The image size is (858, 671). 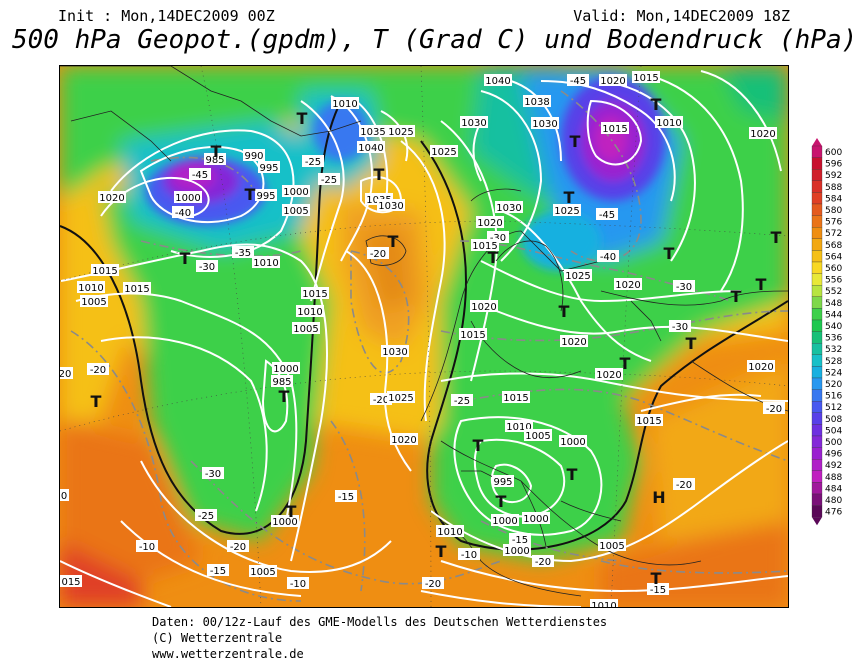 What do you see at coordinates (71, 581) in the screenshot?
I see `pressure-label: 015` at bounding box center [71, 581].